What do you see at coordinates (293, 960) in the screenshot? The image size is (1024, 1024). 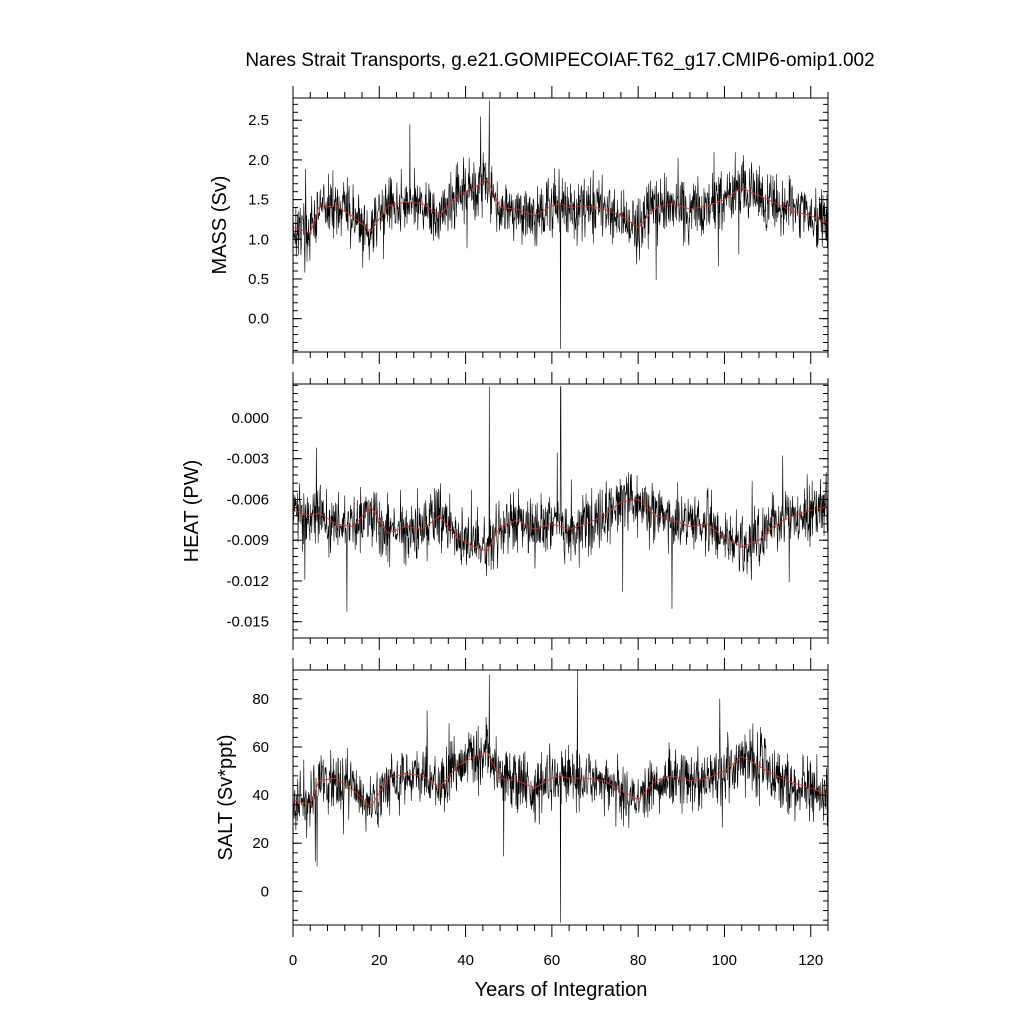 I see `x-tick-label: 0` at bounding box center [293, 960].